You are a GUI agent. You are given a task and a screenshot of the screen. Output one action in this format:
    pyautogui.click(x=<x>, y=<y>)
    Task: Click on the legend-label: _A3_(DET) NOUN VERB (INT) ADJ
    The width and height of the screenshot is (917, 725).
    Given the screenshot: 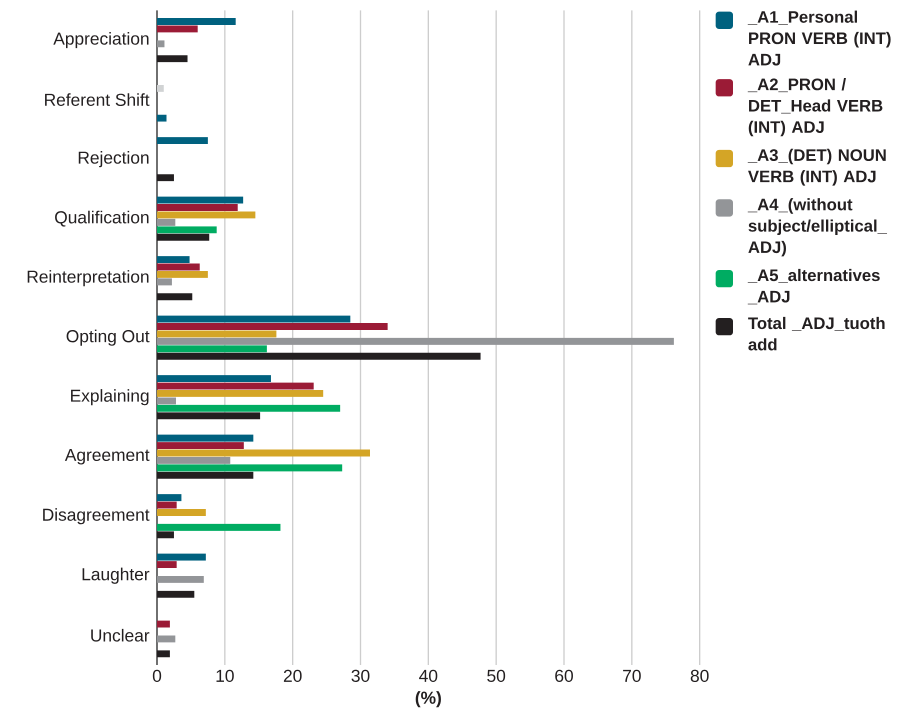 What is the action you would take?
    pyautogui.click(x=817, y=167)
    